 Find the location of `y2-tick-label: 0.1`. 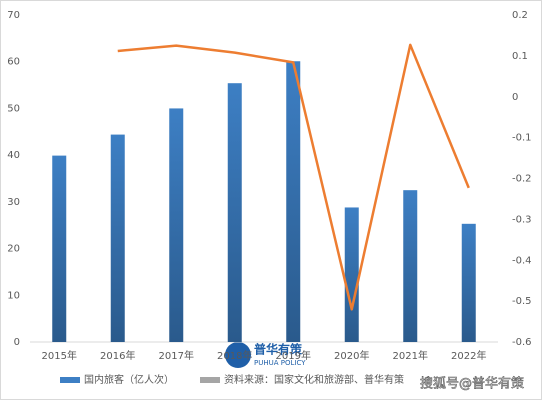

y2-tick-label: 0.1 is located at coordinates (520, 56).